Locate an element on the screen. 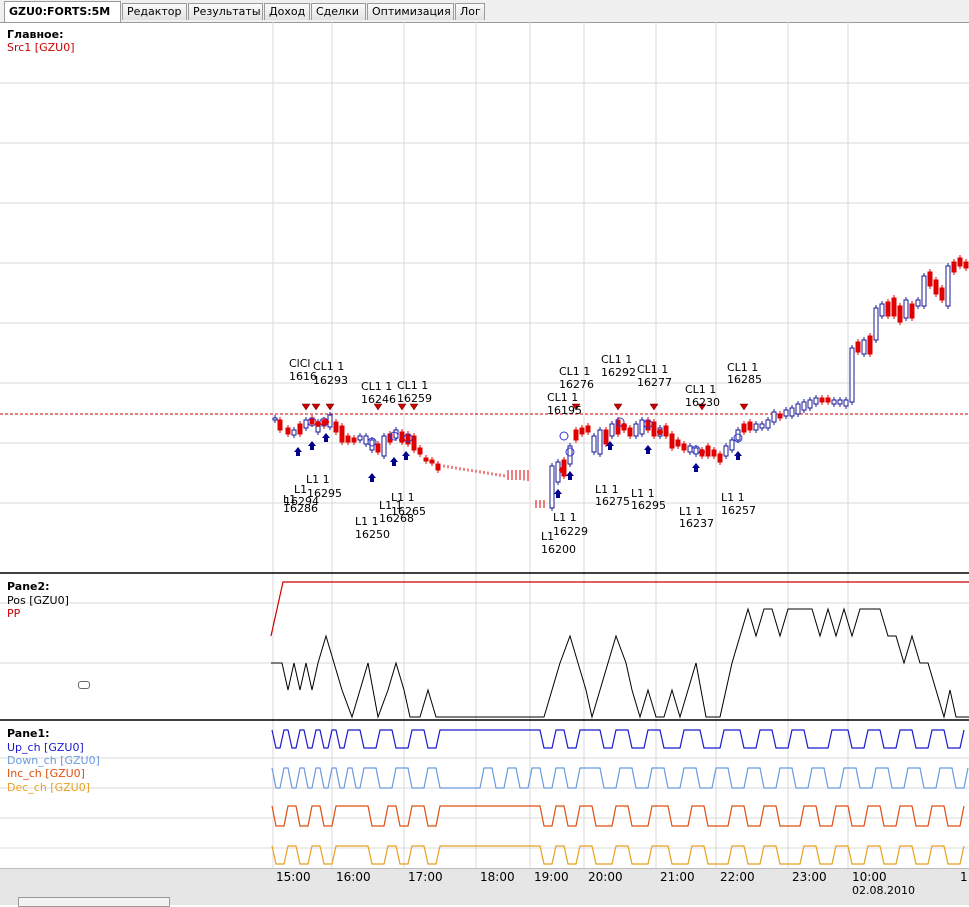  tab-deals: Сделки is located at coordinates (338, 11).